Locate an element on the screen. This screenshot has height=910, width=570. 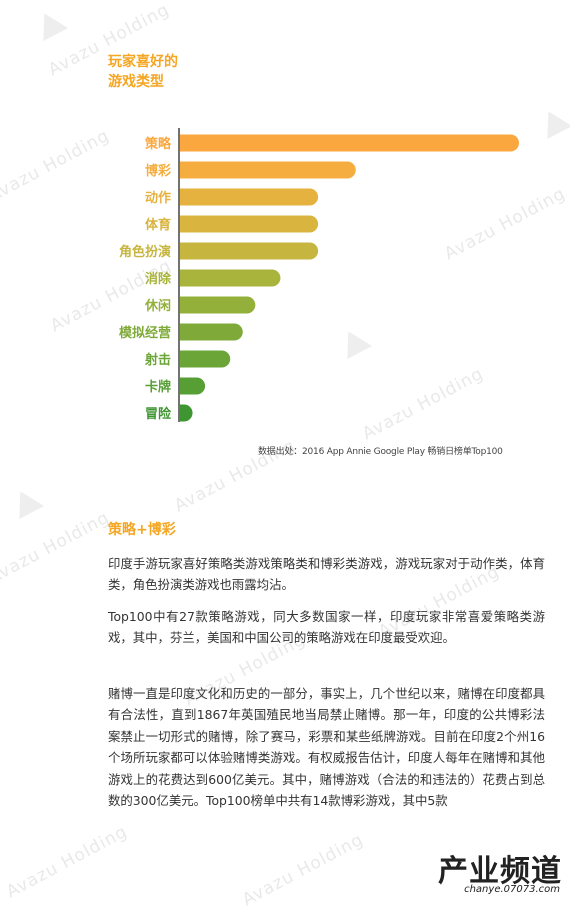
section-title: 策略+博彩 is located at coordinates (142, 530).